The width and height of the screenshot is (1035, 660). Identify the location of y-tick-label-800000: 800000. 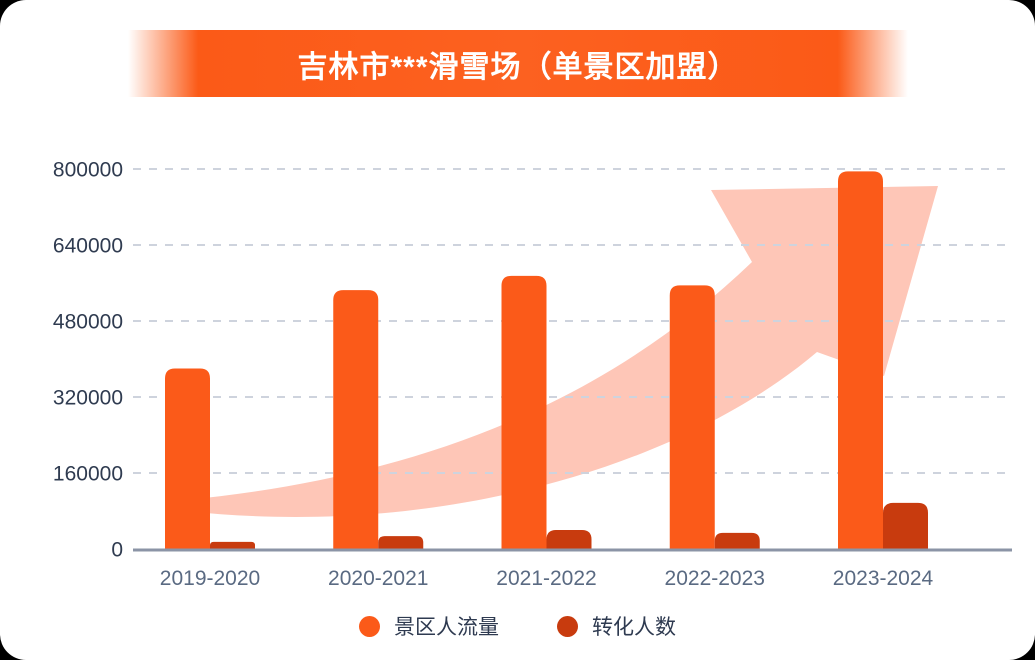
(88, 170).